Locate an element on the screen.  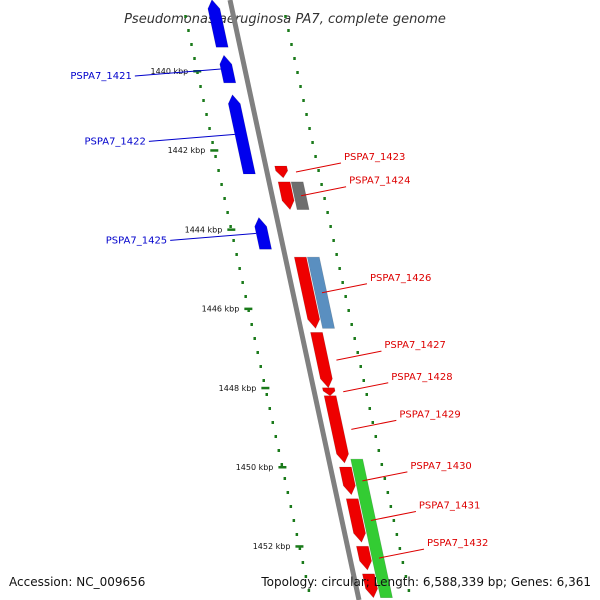
gene-label: PSPA7_1426 is located at coordinates (400, 278).